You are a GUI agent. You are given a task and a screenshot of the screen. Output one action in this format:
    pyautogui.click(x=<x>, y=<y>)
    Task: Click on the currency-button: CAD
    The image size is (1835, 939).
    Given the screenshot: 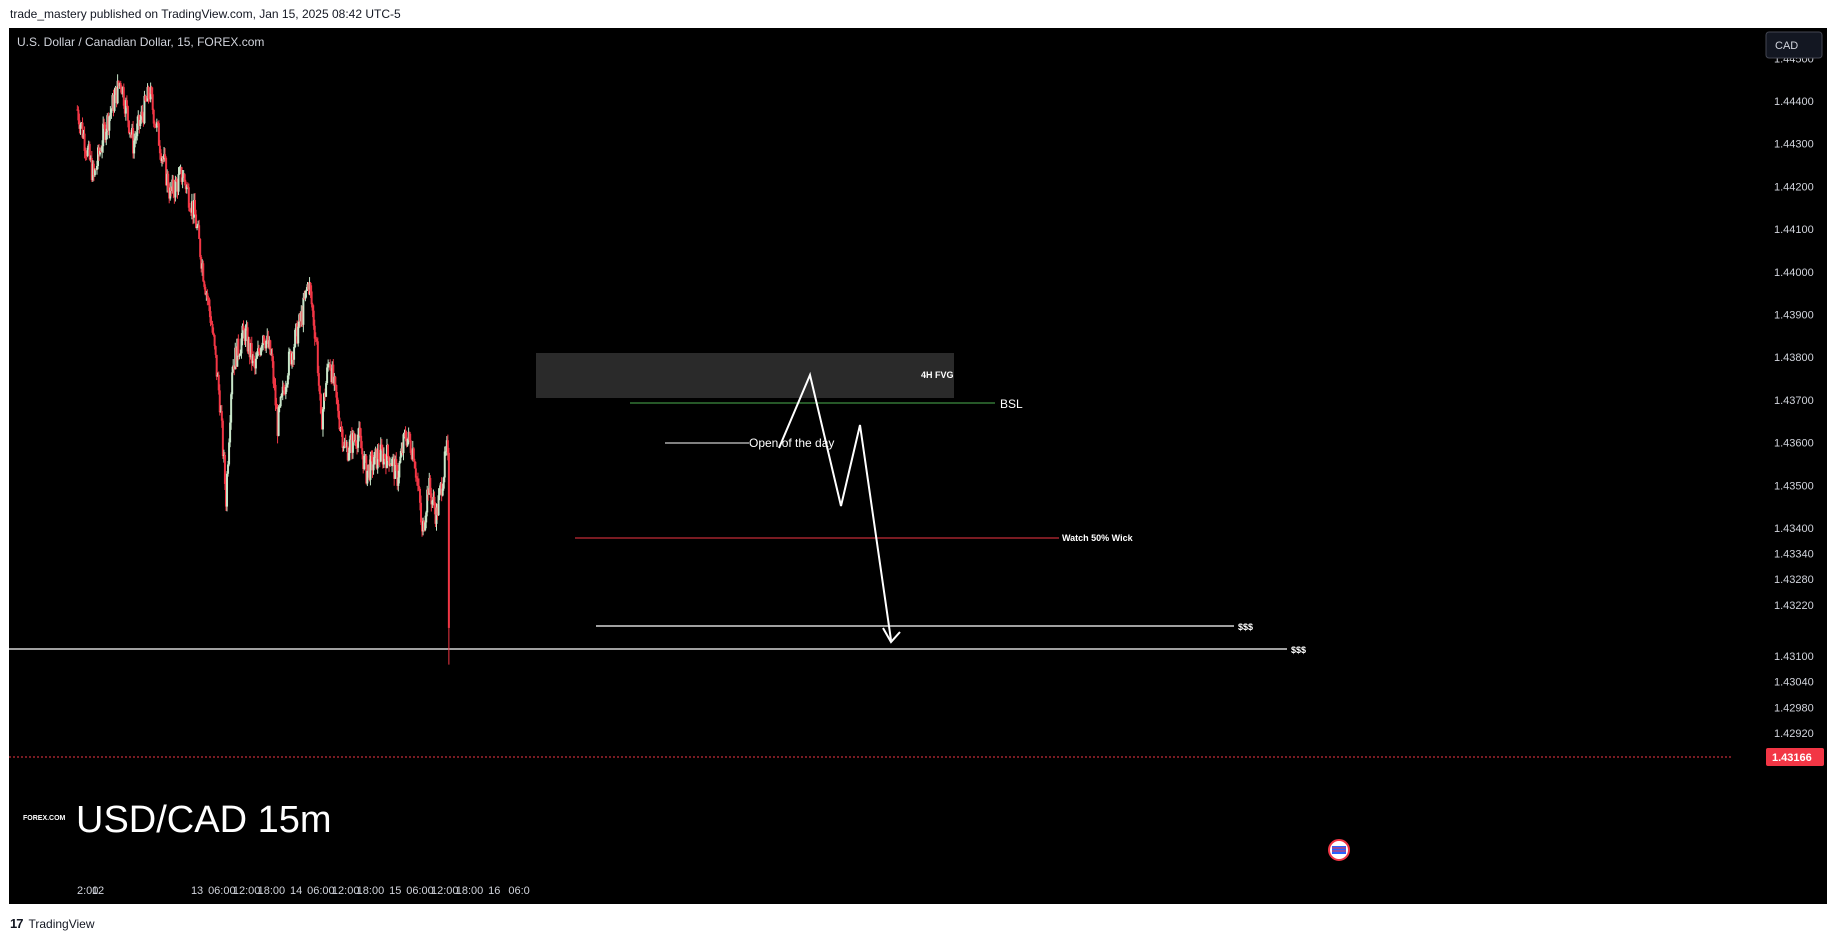 What is the action you would take?
    pyautogui.click(x=1794, y=45)
    